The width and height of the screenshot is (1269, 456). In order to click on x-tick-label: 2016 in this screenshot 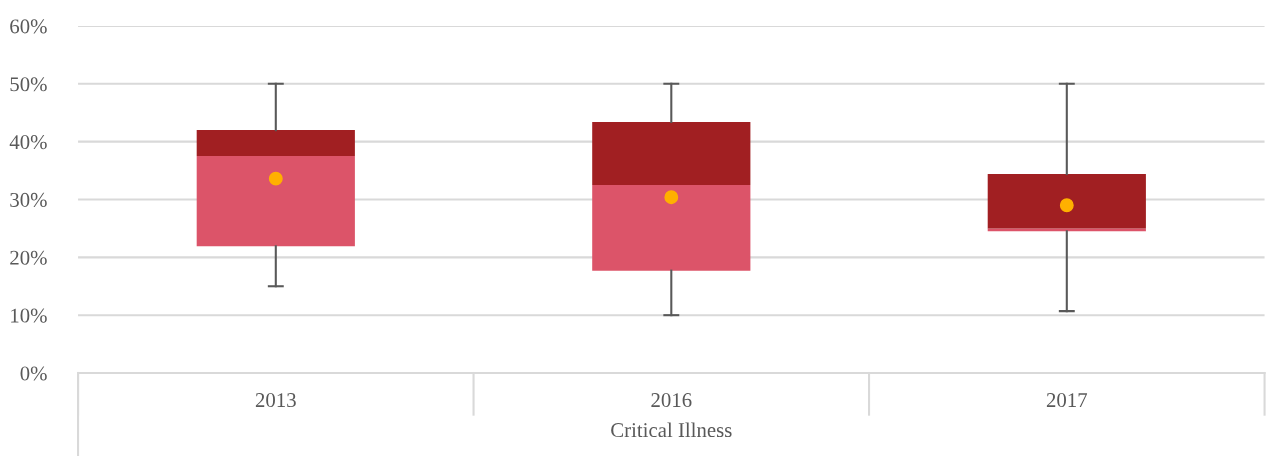, I will do `click(671, 400)`.